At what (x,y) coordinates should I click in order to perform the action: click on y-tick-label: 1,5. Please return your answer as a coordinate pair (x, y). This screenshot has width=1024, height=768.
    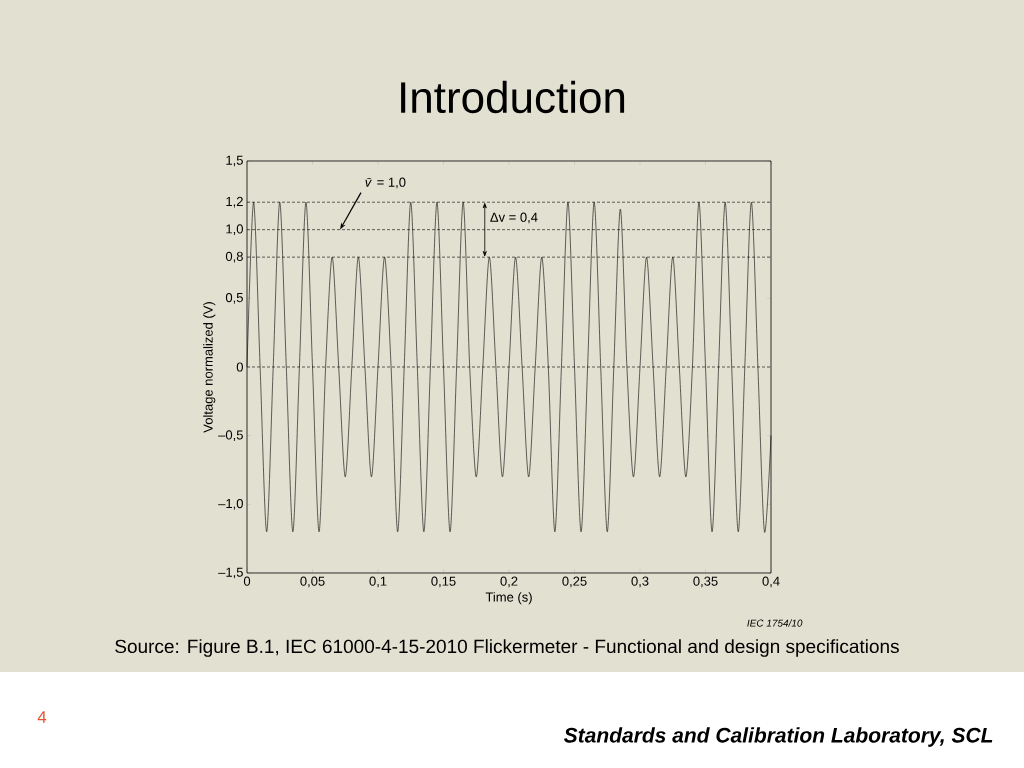
    Looking at the image, I should click on (234, 161).